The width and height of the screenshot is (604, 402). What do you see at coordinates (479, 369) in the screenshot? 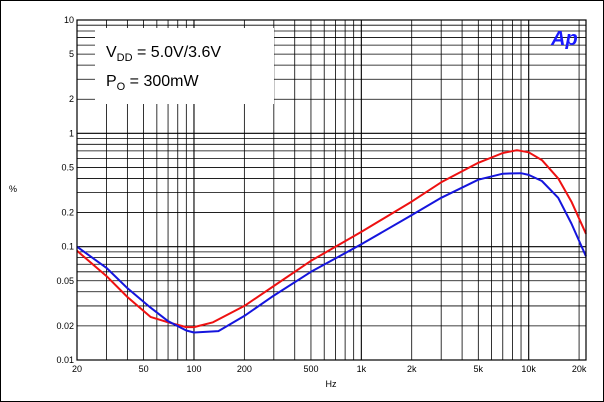
I see `x-tick-label: 5k` at bounding box center [479, 369].